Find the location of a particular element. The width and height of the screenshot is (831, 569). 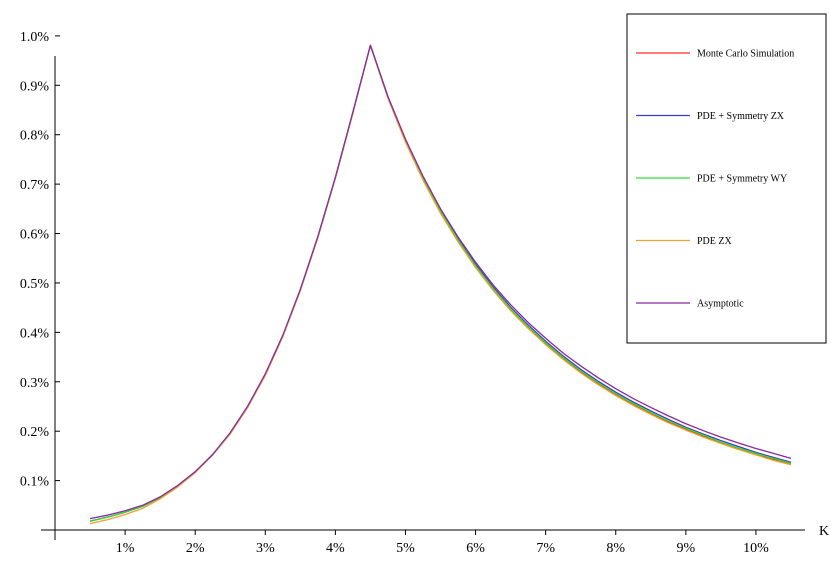

y-tick-label: 0.6% is located at coordinates (35, 235).